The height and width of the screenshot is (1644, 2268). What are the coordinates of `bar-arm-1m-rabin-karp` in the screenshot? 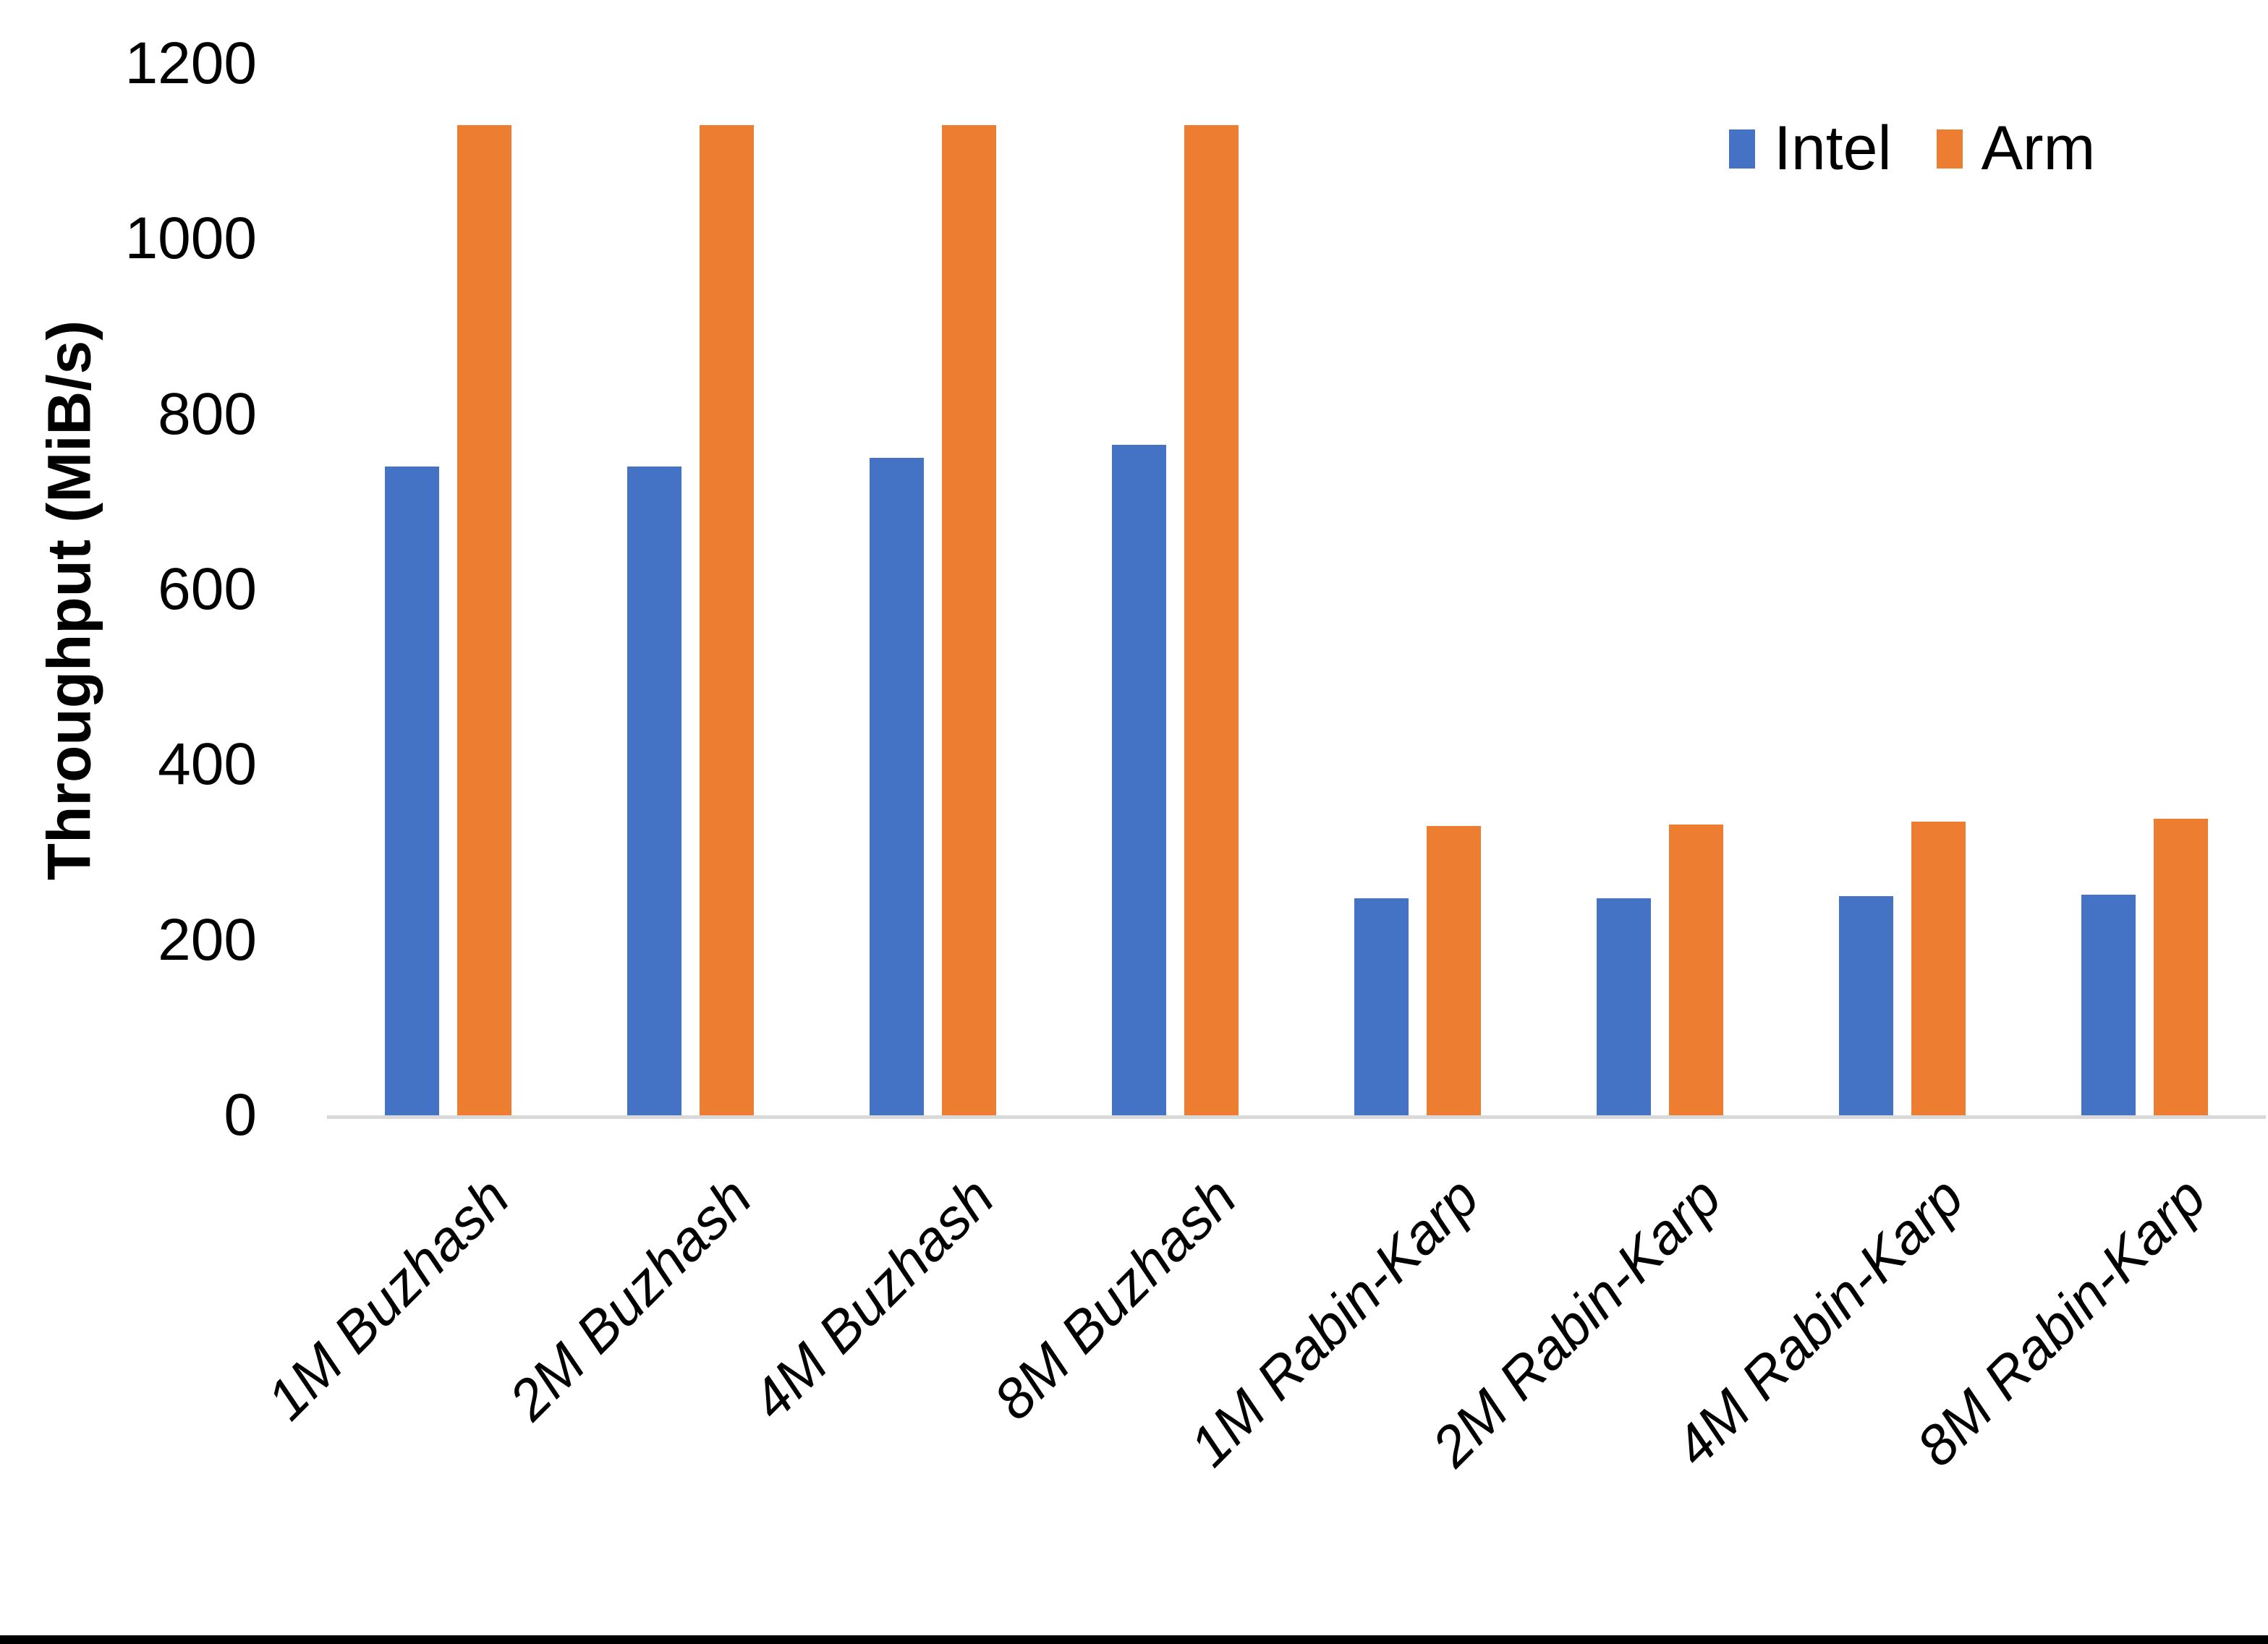 It's located at (1454, 970).